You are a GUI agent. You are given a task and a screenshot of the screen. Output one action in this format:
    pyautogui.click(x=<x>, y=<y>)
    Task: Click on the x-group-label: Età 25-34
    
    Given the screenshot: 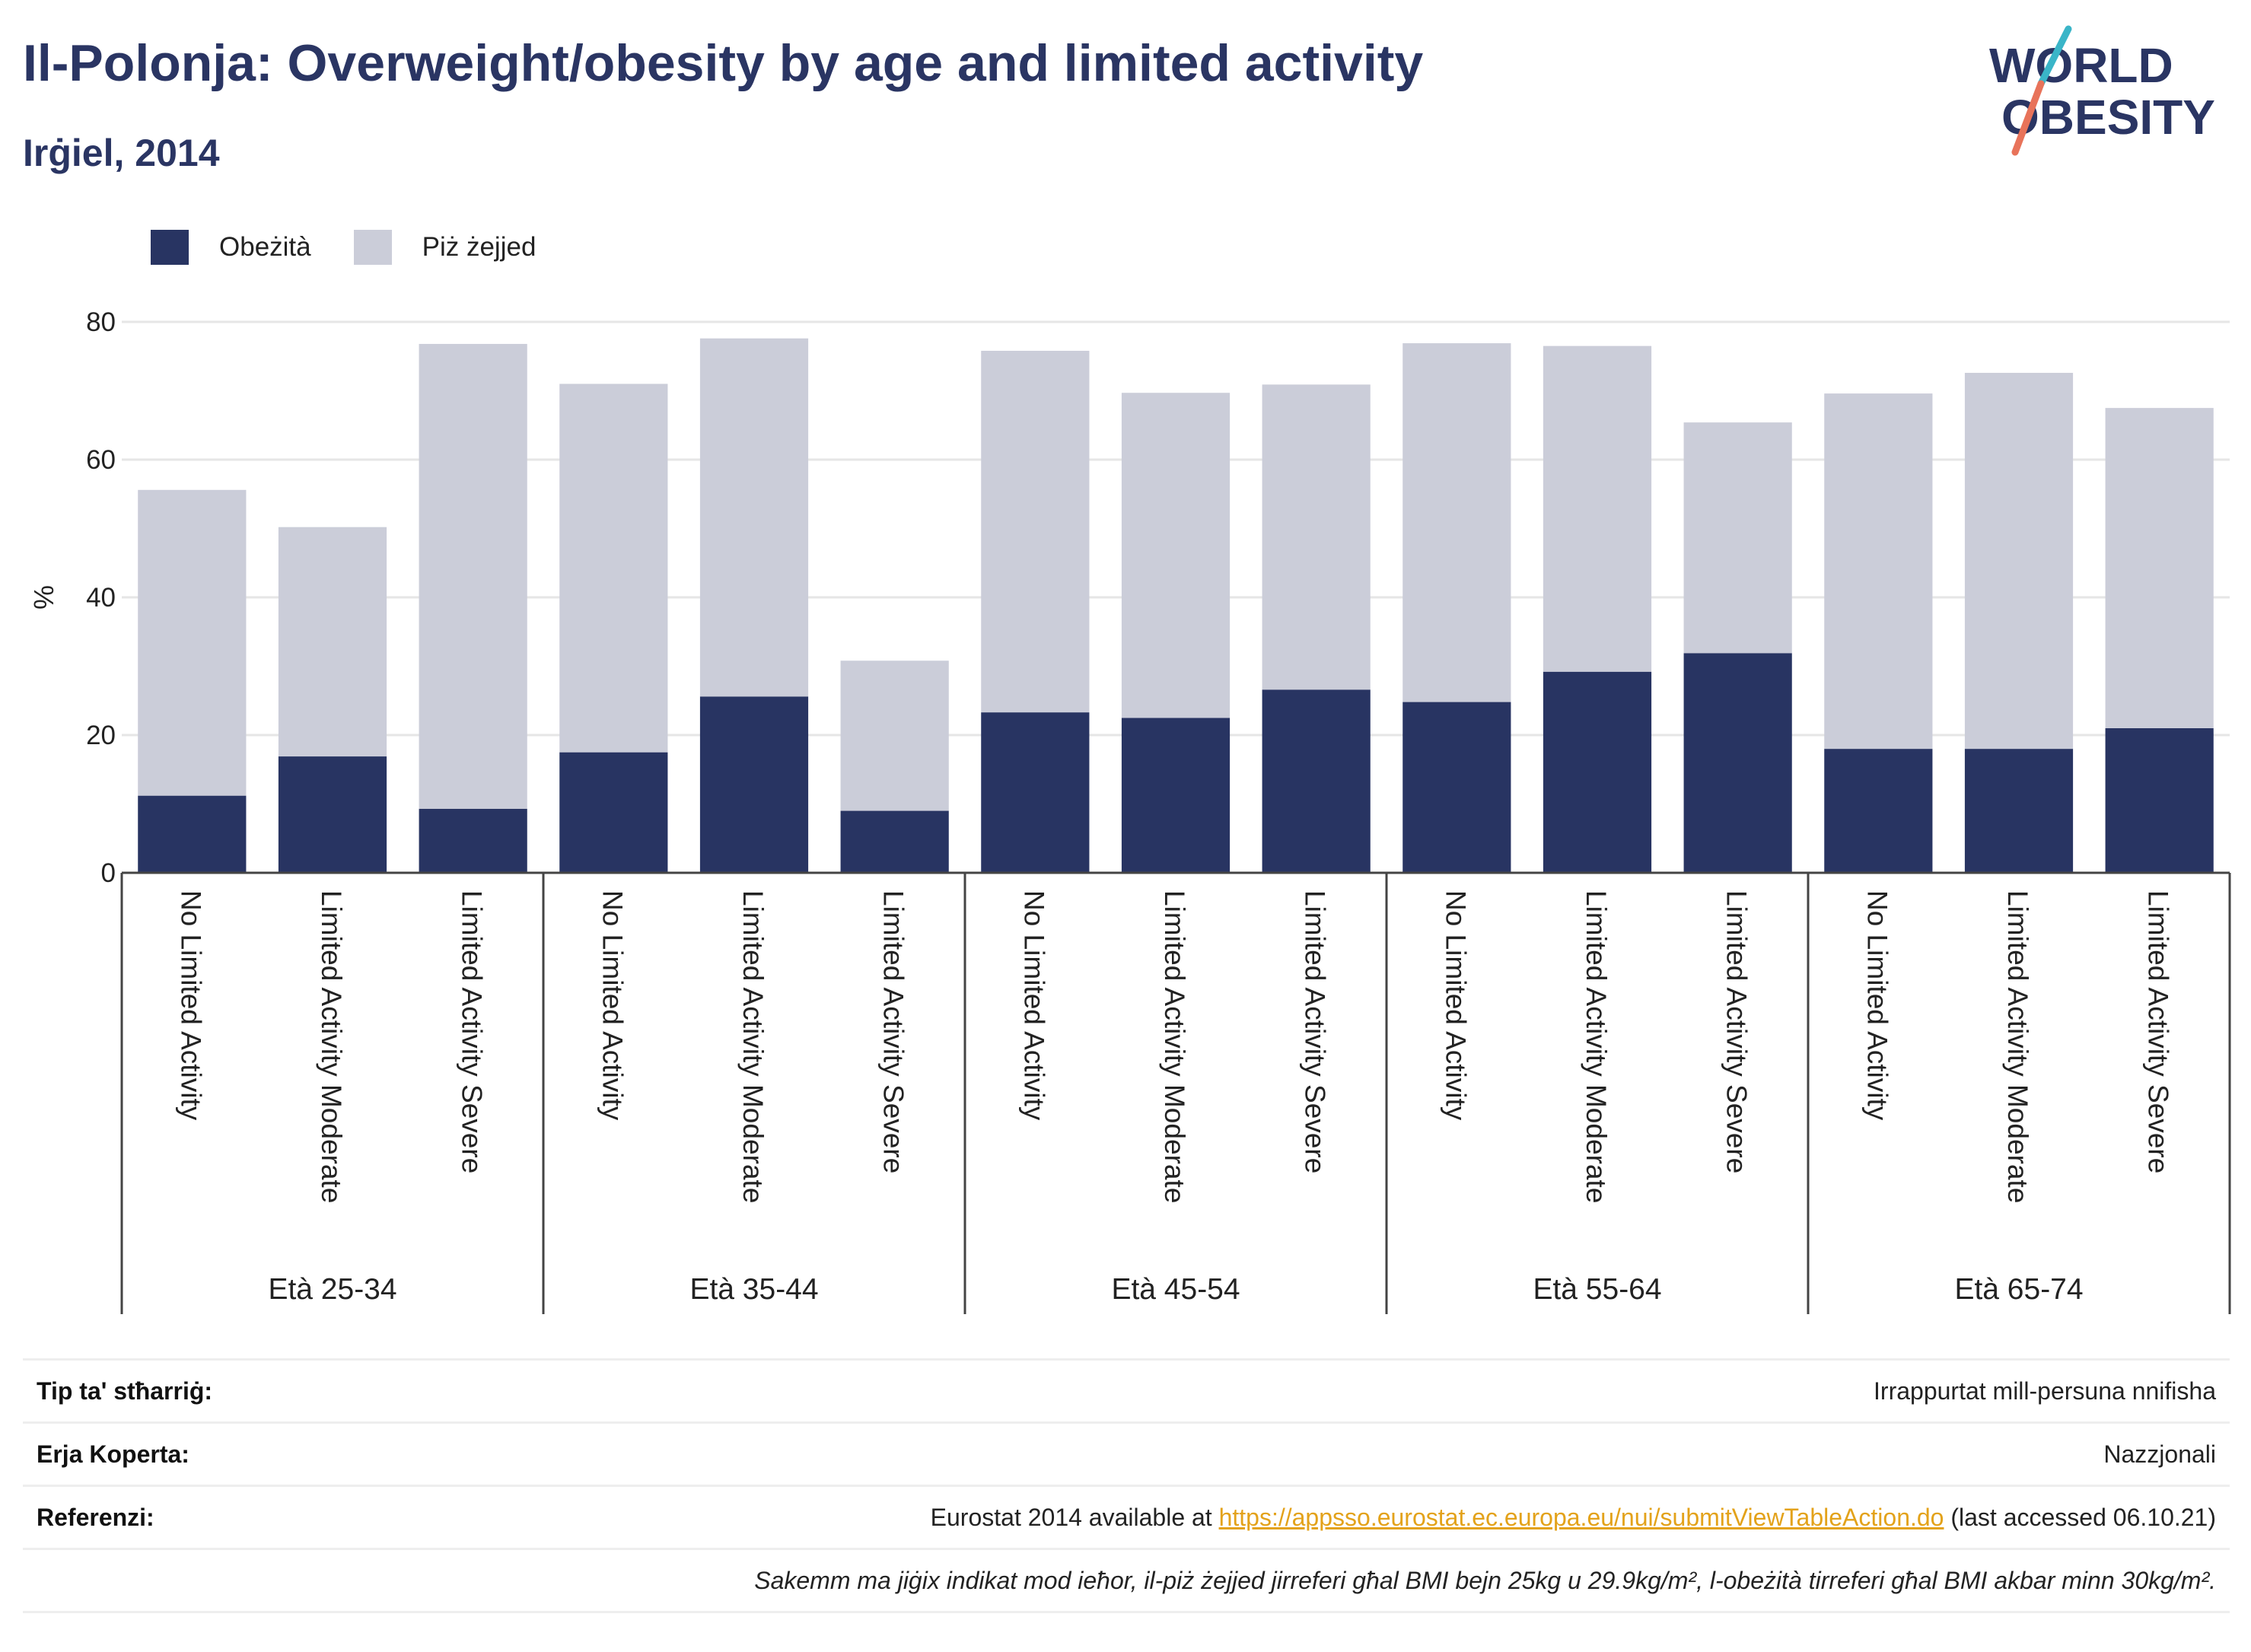 What is the action you would take?
    pyautogui.click(x=332, y=1289)
    